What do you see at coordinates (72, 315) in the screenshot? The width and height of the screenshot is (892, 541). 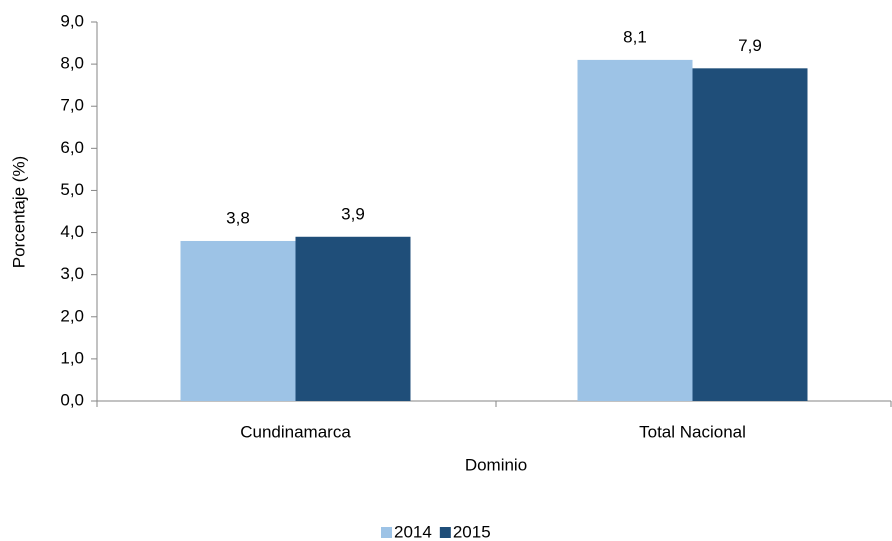 I see `y-tick-label: 2,0` at bounding box center [72, 315].